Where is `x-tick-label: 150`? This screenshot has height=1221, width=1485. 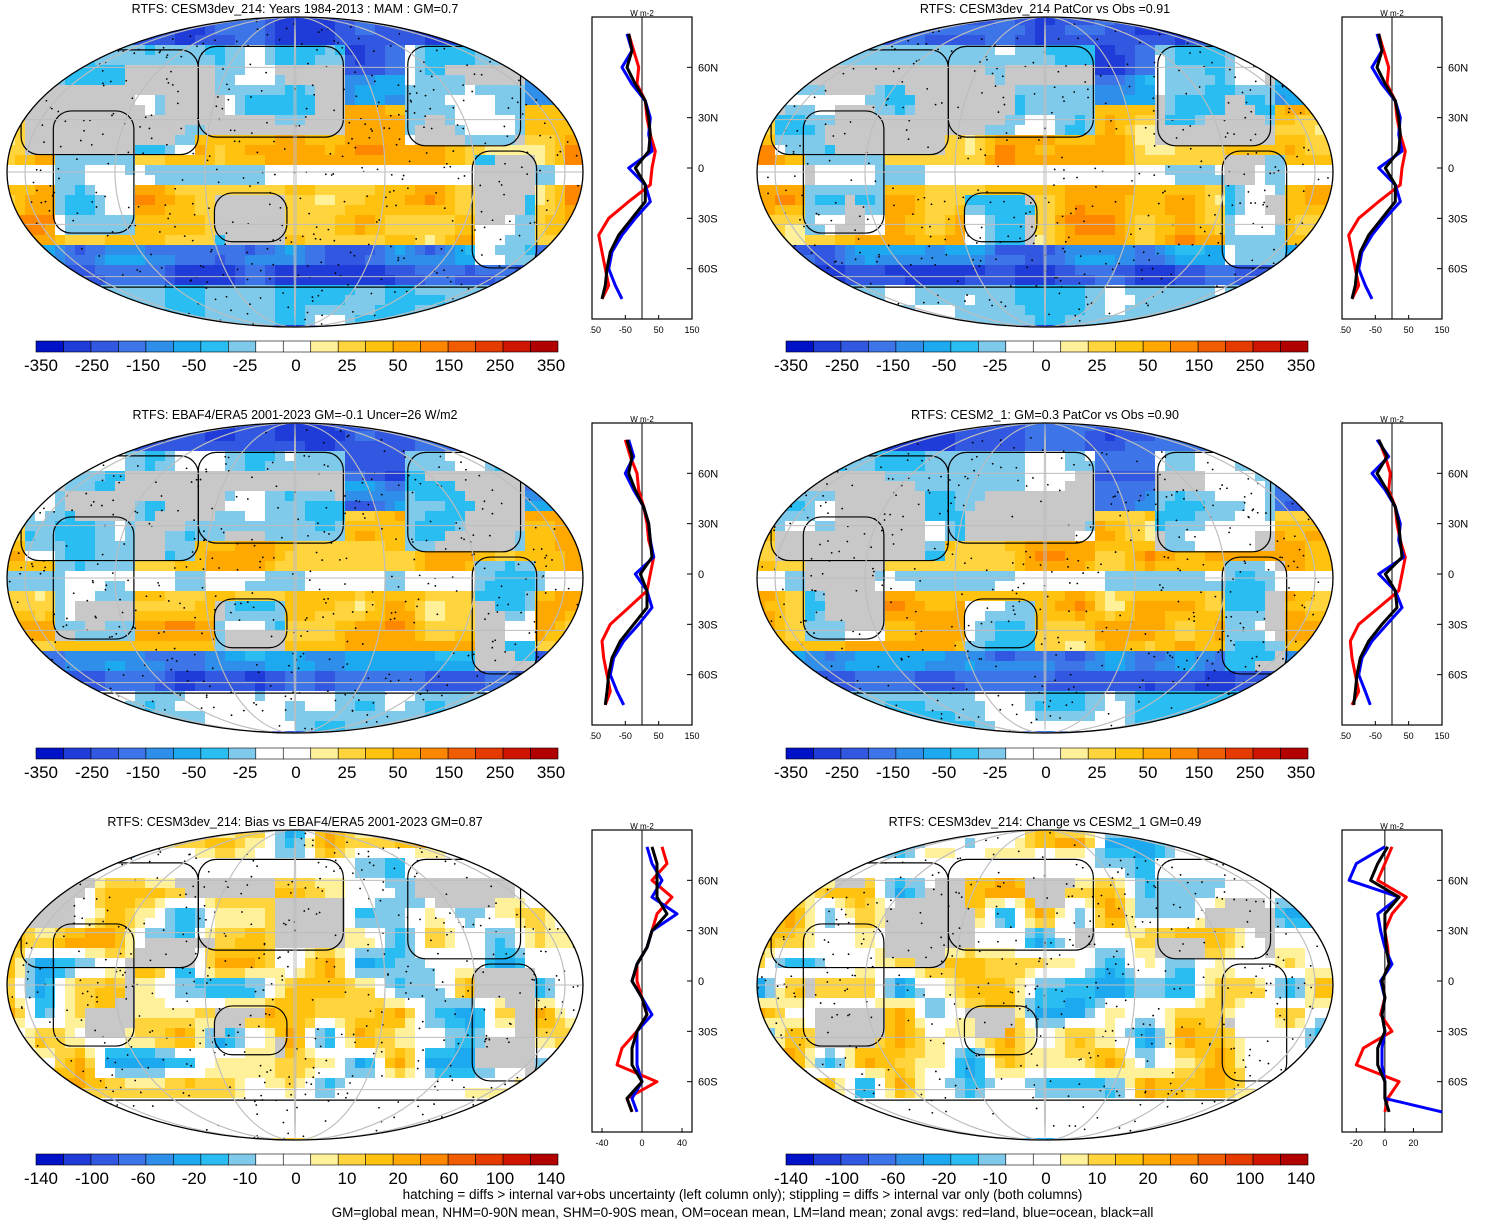 x-tick-label: 150 is located at coordinates (691, 330).